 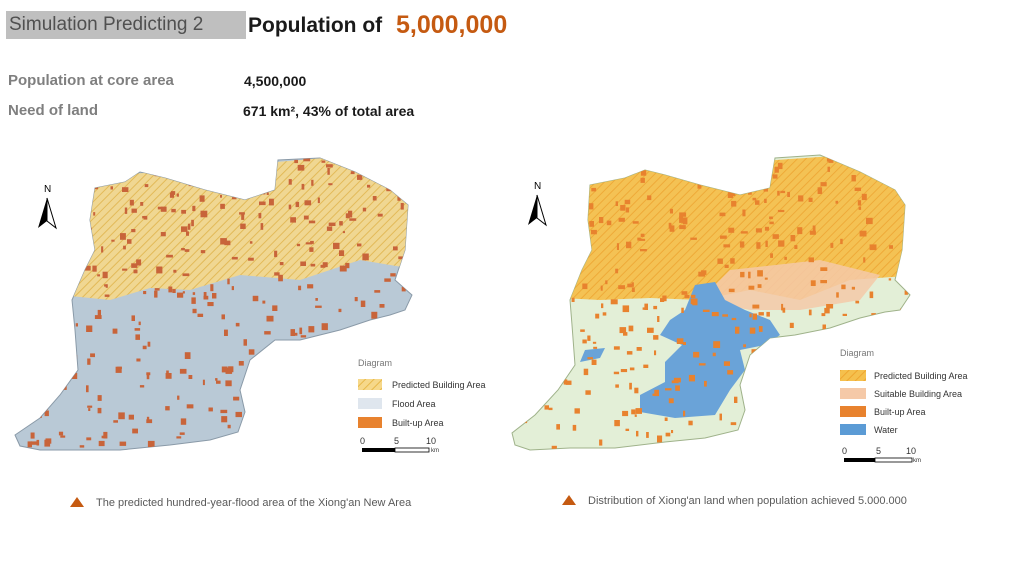 What do you see at coordinates (431, 441) in the screenshot?
I see `svg-text: 10` at bounding box center [431, 441].